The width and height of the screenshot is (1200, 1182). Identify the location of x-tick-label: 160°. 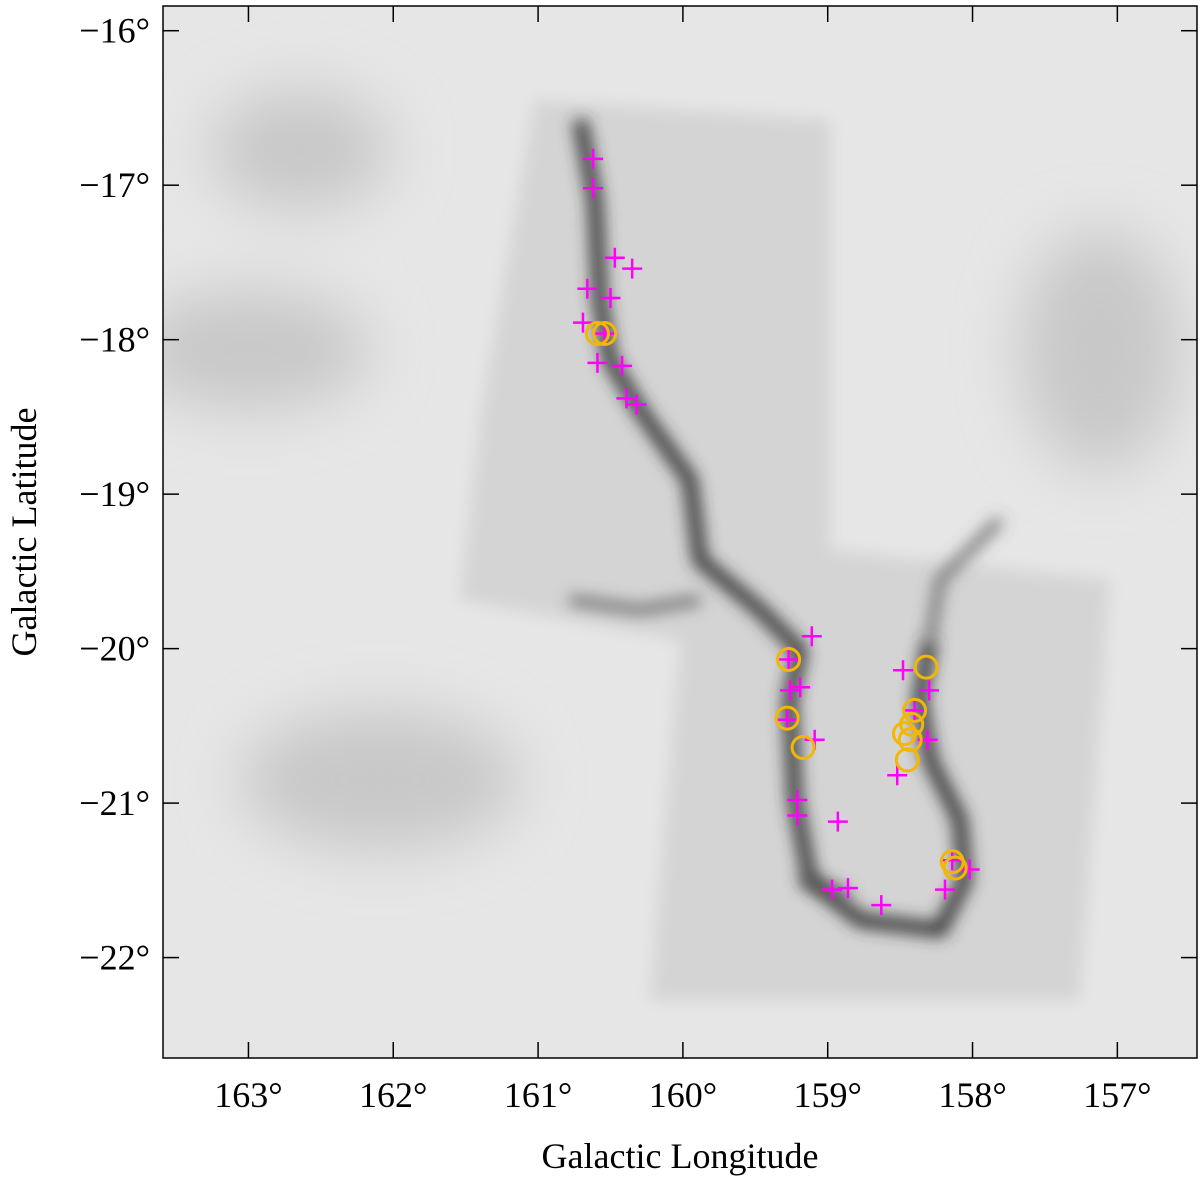
(683, 1095).